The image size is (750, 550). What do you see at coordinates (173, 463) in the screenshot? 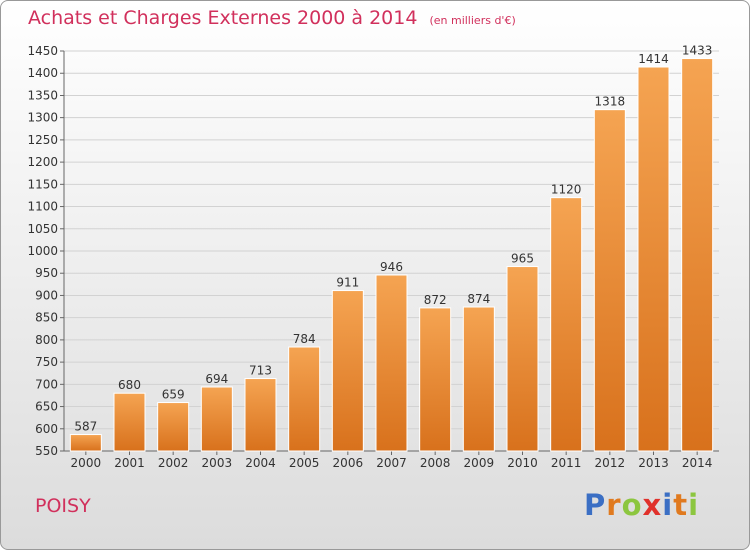
I see `x-tick-label: 2002` at bounding box center [173, 463].